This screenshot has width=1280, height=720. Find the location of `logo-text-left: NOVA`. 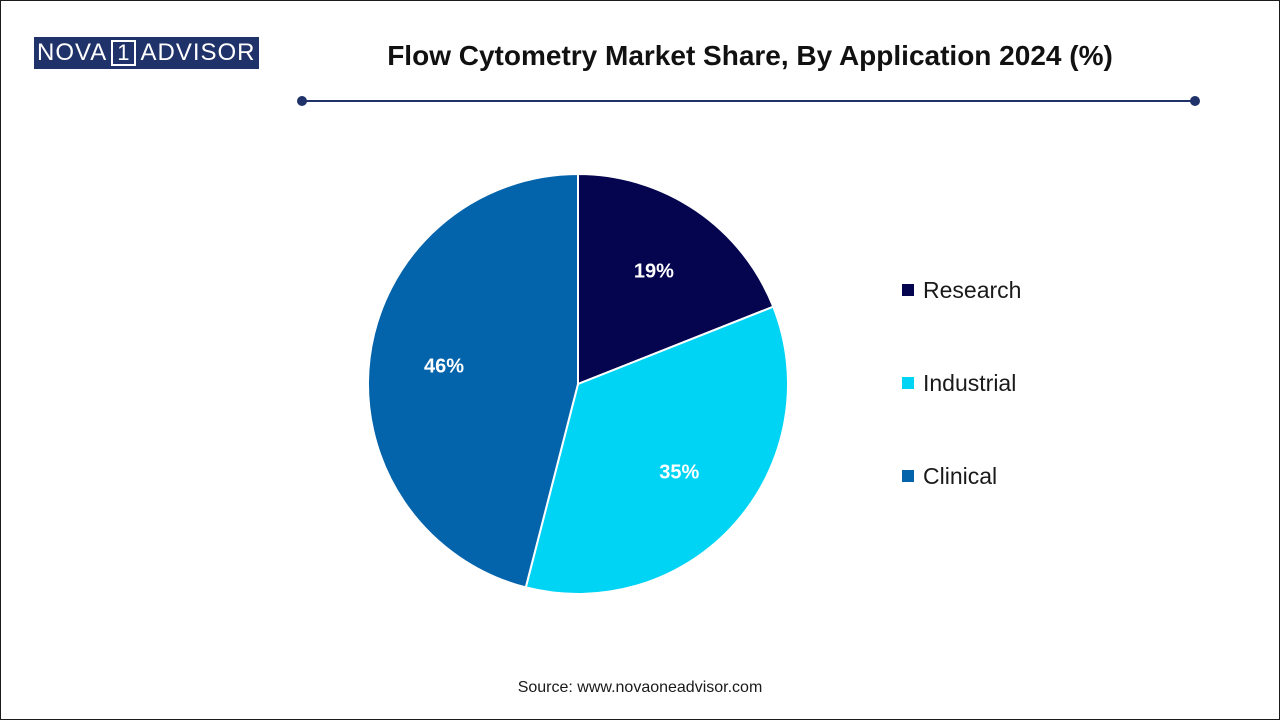

logo-text-left: NOVA is located at coordinates (72, 52).